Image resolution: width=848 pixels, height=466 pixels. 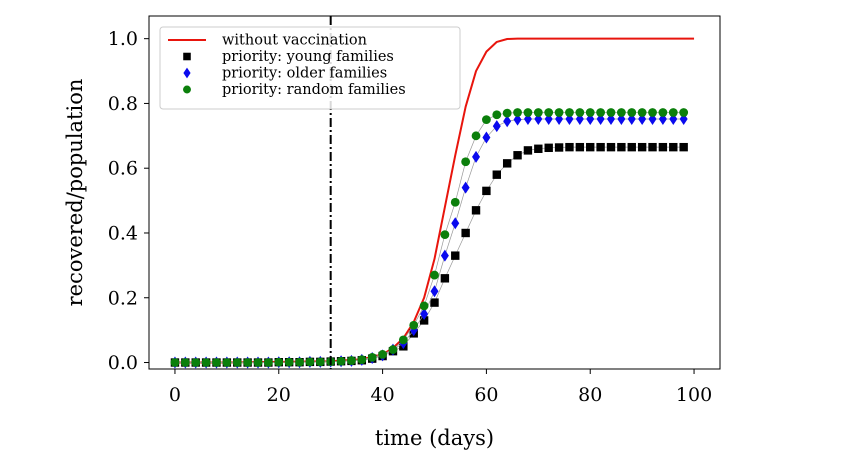 I want to click on legend-box, so click(x=310, y=68).